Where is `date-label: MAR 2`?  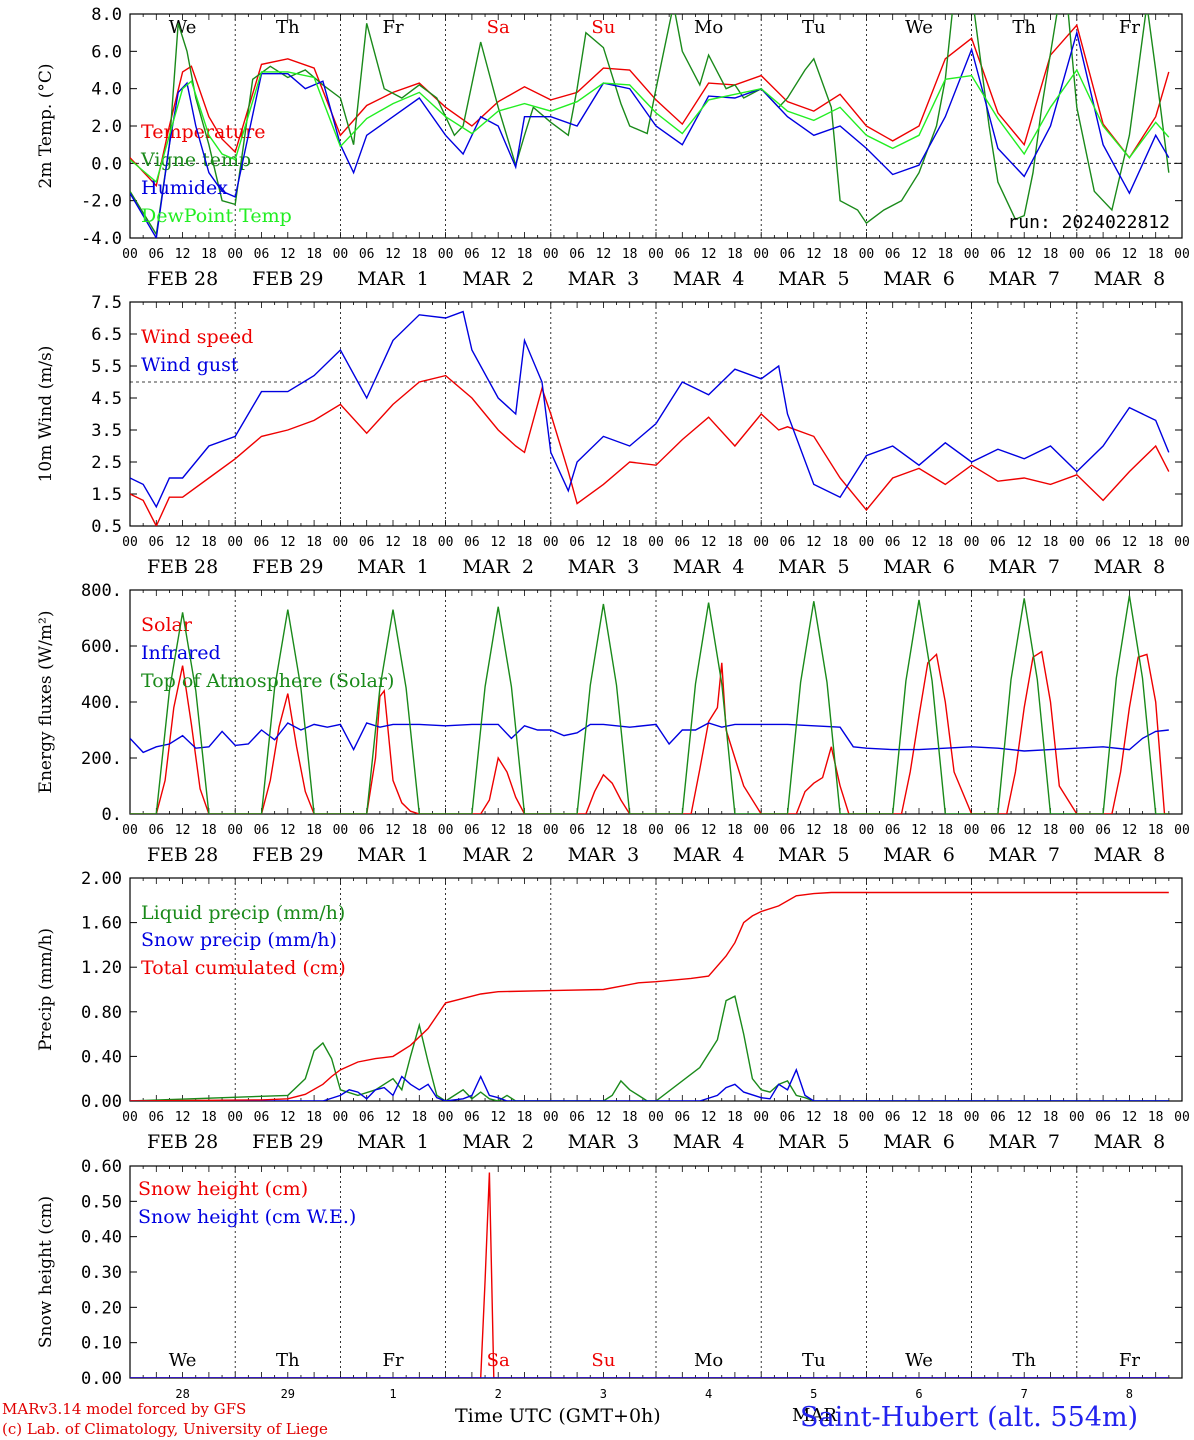
date-label: MAR 2 is located at coordinates (498, 1142).